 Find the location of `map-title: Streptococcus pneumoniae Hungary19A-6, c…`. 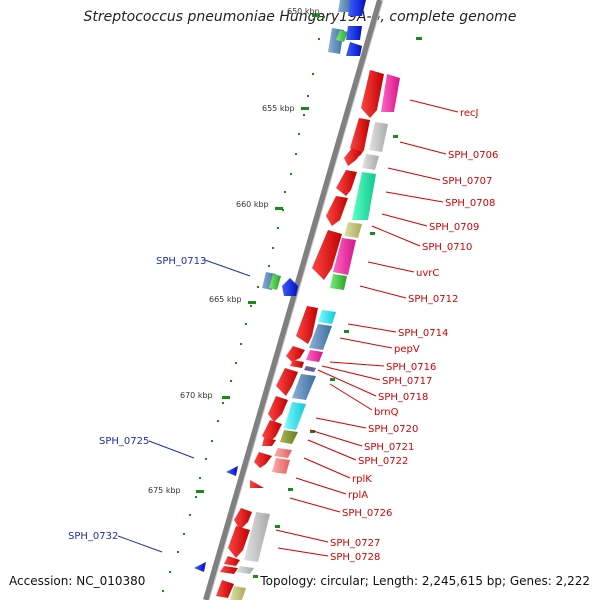

map-title: Streptococcus pneumoniae Hungary19A-6, c… is located at coordinates (300, 17).